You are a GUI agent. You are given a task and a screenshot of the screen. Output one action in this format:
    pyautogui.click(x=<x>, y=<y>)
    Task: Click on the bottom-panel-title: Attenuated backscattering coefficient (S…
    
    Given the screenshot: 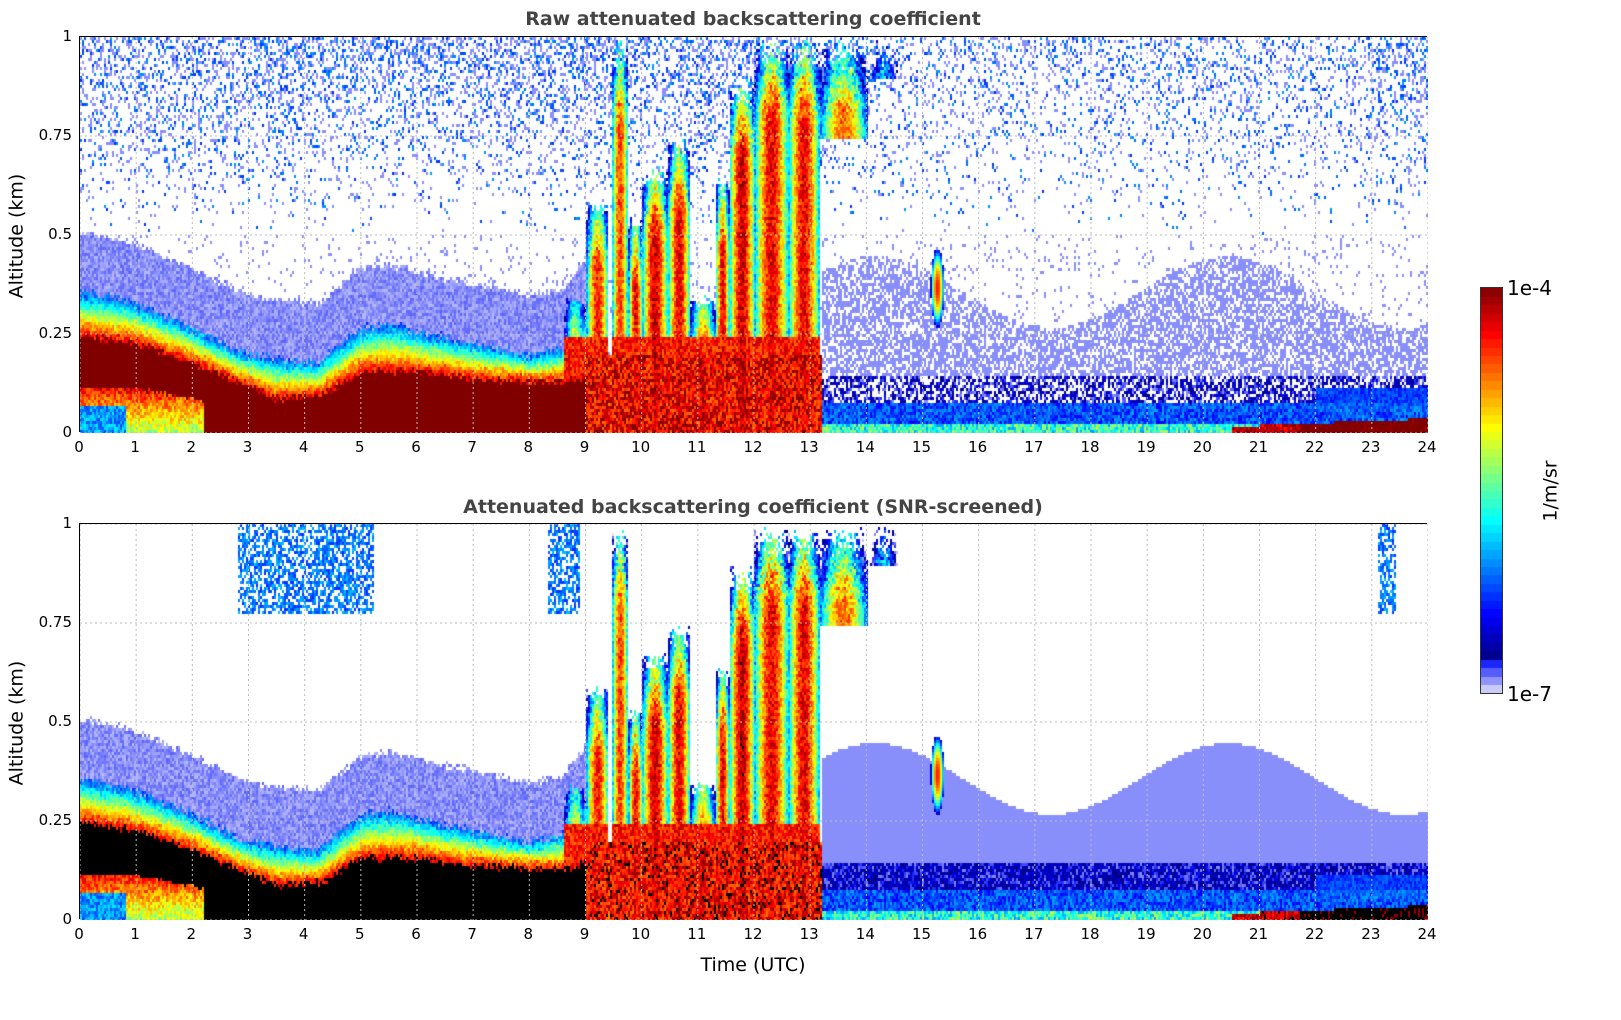 What is the action you would take?
    pyautogui.click(x=753, y=507)
    